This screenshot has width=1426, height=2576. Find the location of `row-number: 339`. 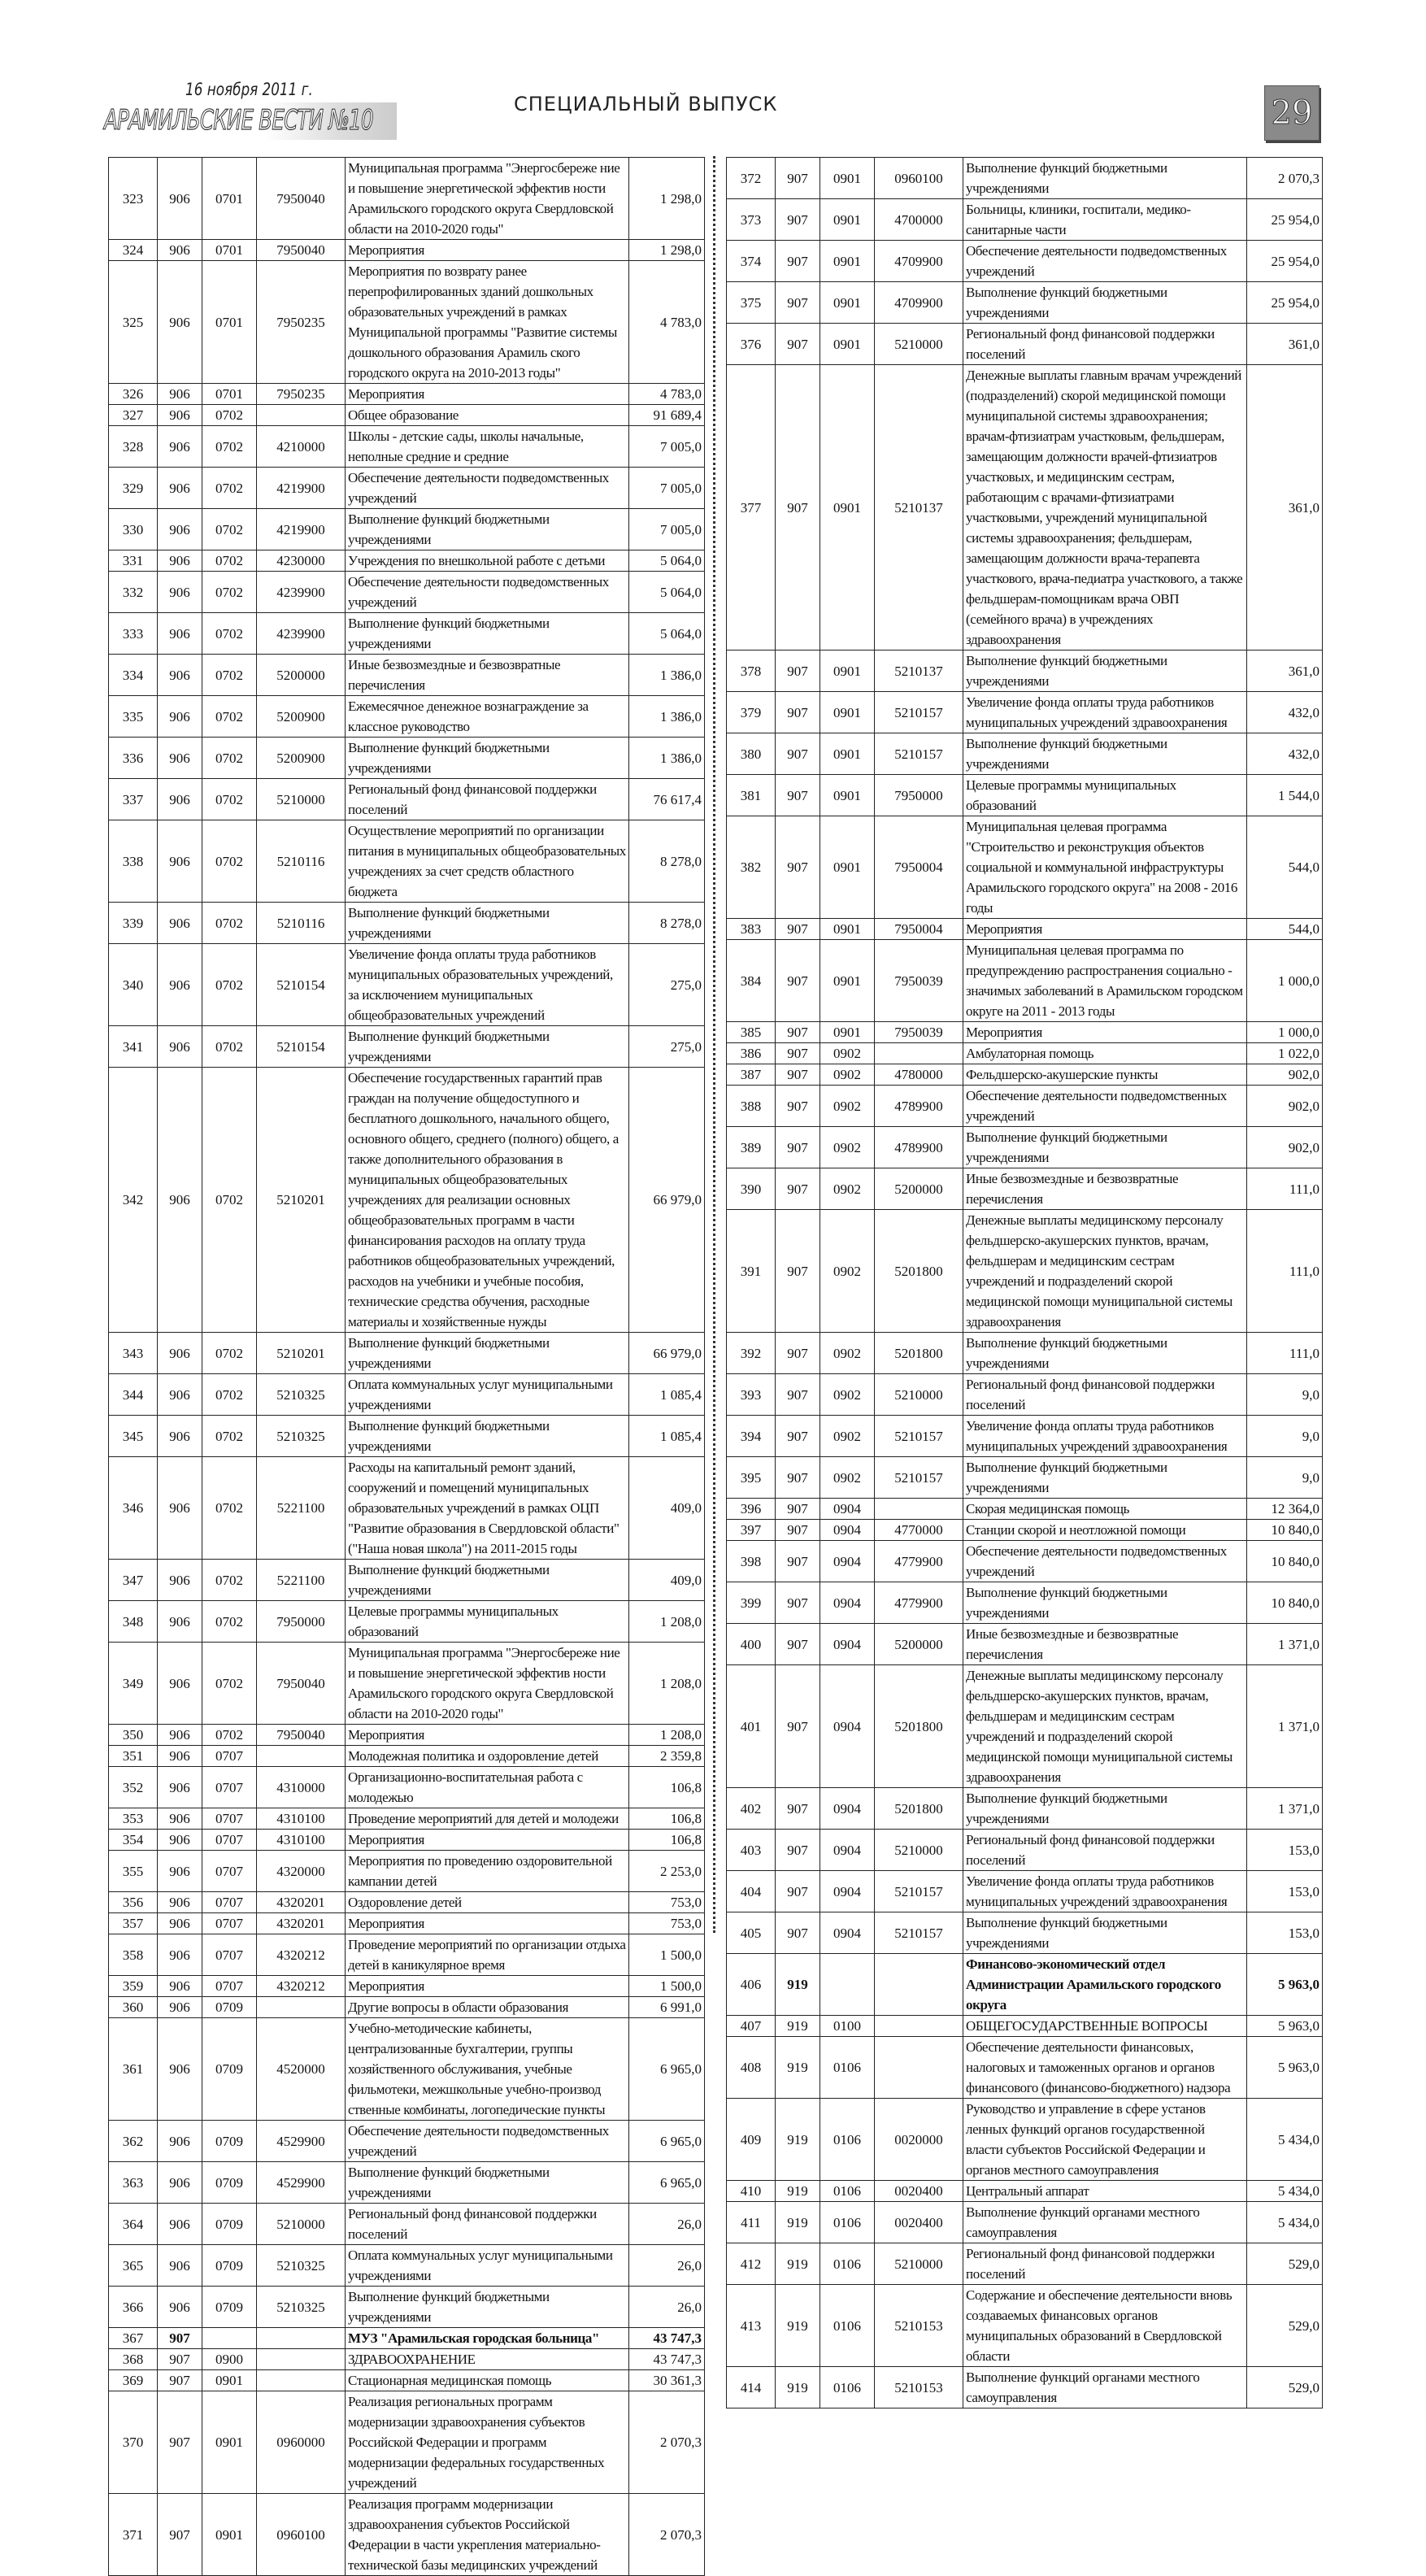

row-number: 339 is located at coordinates (133, 923).